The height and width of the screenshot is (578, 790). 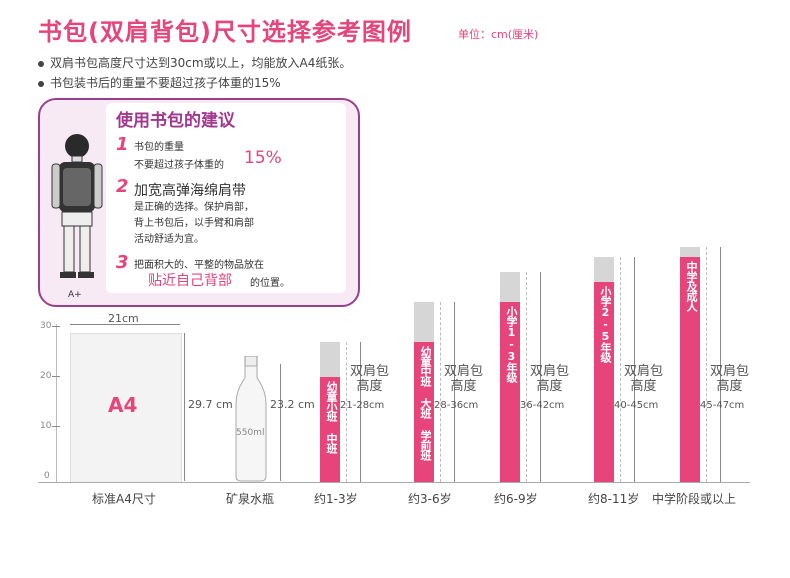 I want to click on tip-1-line2: 不要超过孩子体重的, so click(x=179, y=165).